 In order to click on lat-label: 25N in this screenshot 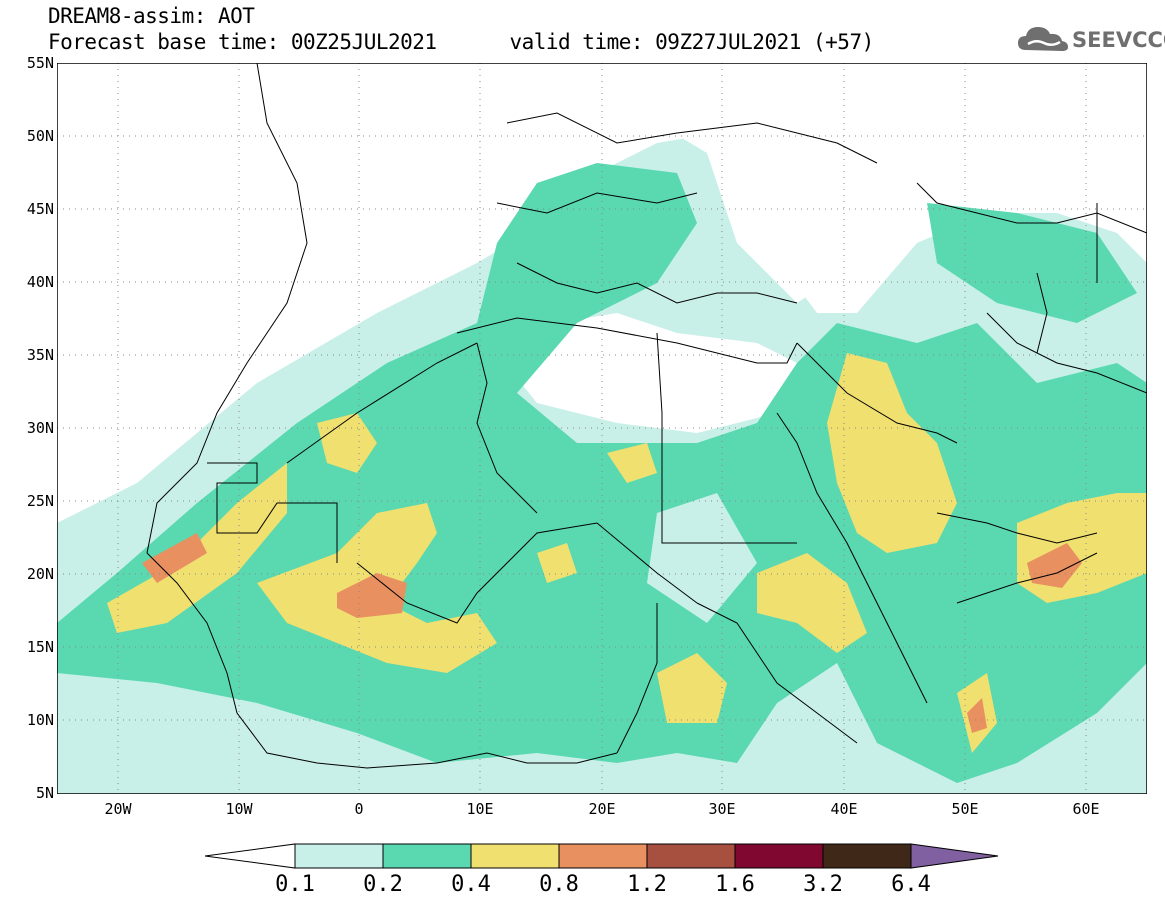, I will do `click(40, 501)`.